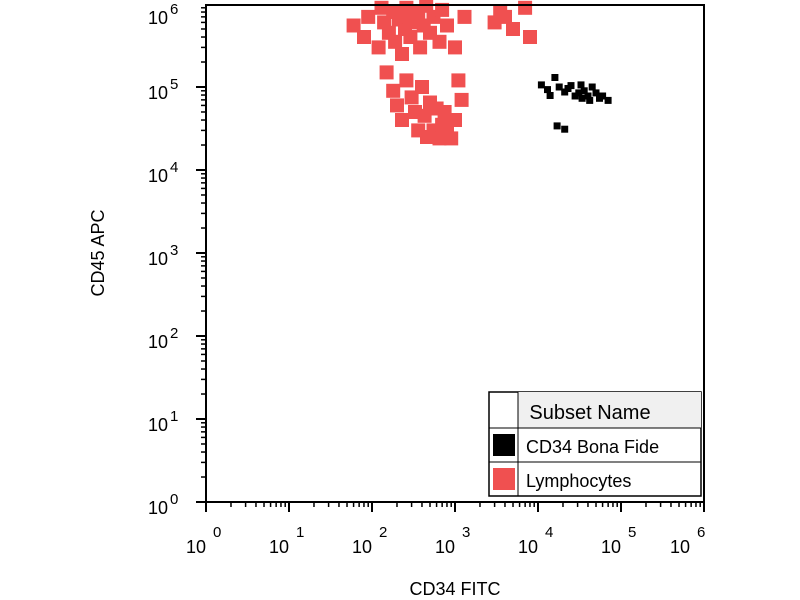  Describe the element at coordinates (589, 413) in the screenshot. I see `legend-title: Subset Name` at that location.